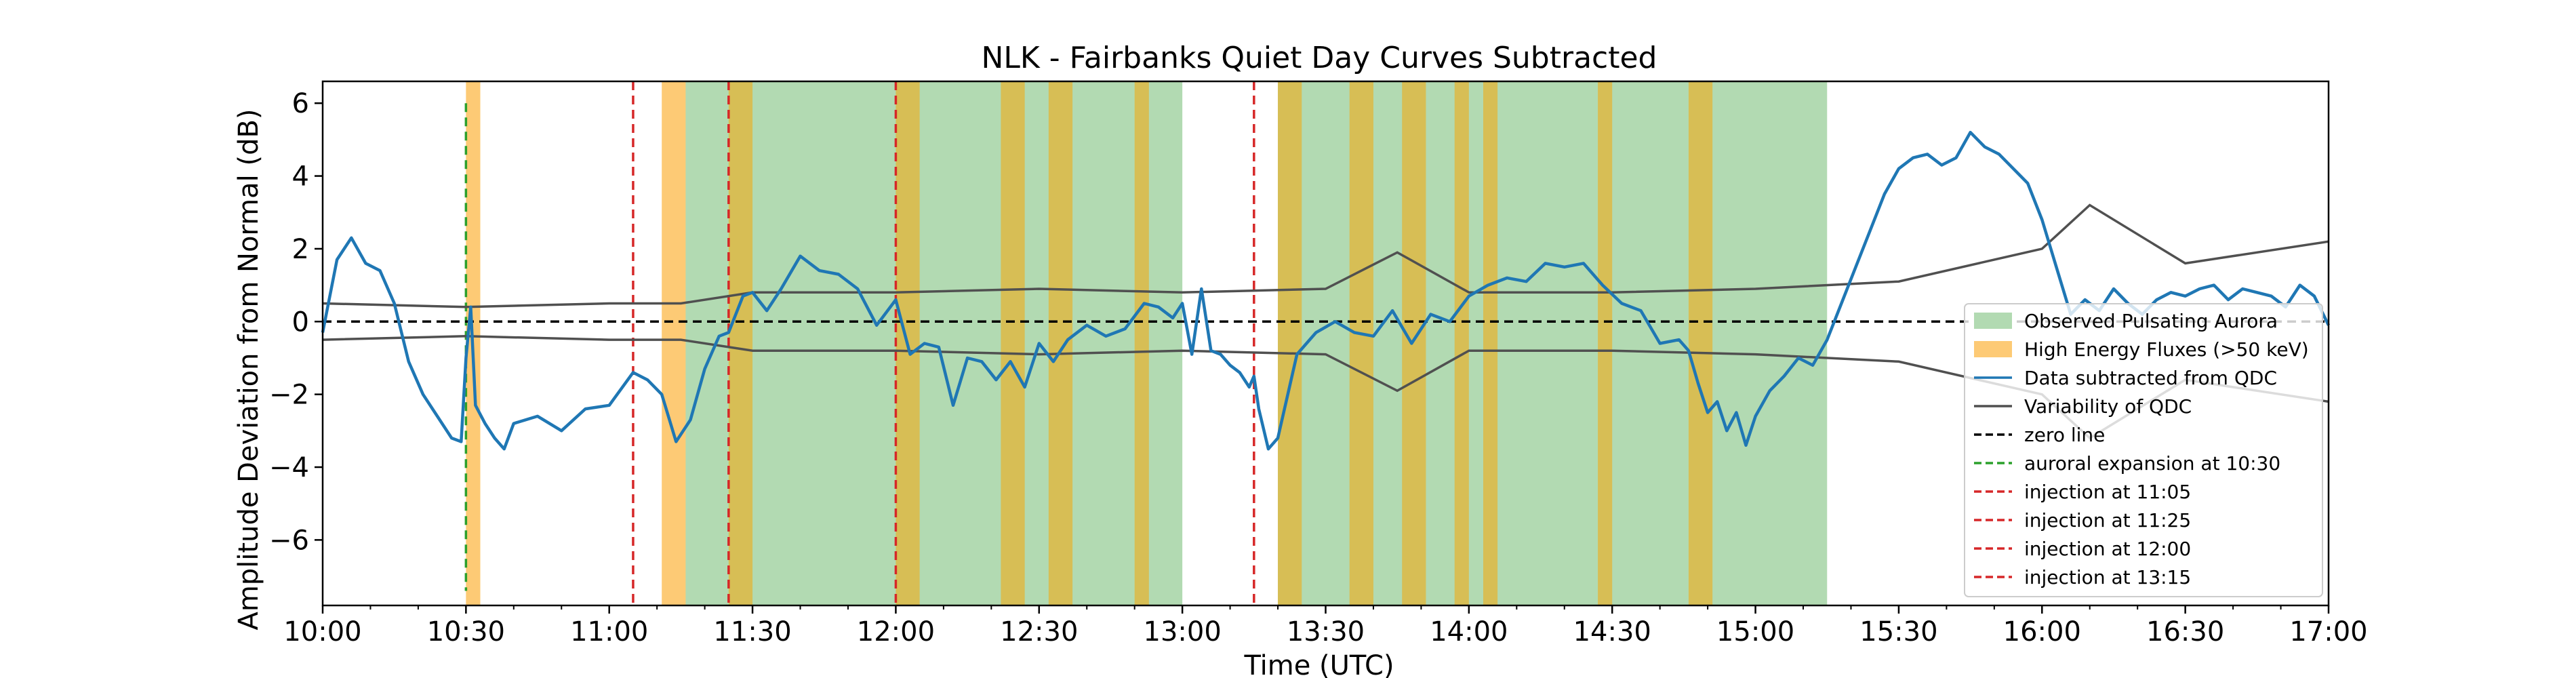 This screenshot has height=678, width=2576. Describe the element at coordinates (289, 467) in the screenshot. I see `y-tick-label-5: −4` at that location.